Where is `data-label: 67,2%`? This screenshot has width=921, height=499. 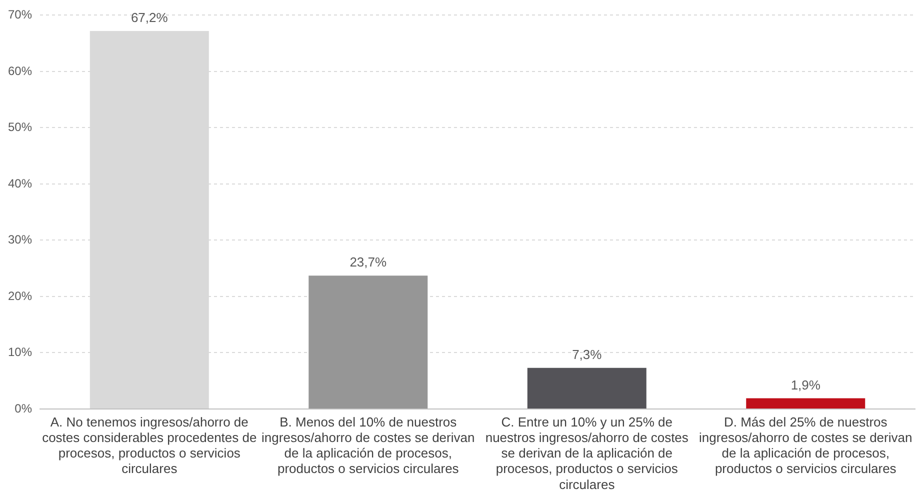
data-label: 67,2% is located at coordinates (149, 18).